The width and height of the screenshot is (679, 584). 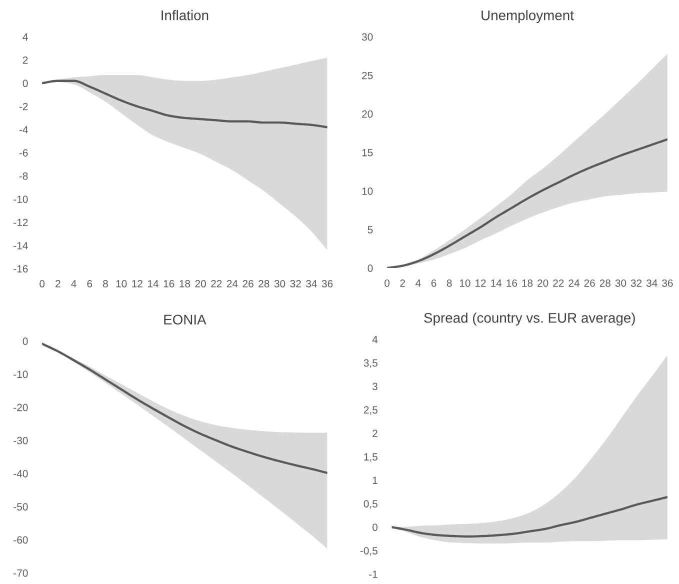 I want to click on y-tick-label: -30, so click(x=21, y=440).